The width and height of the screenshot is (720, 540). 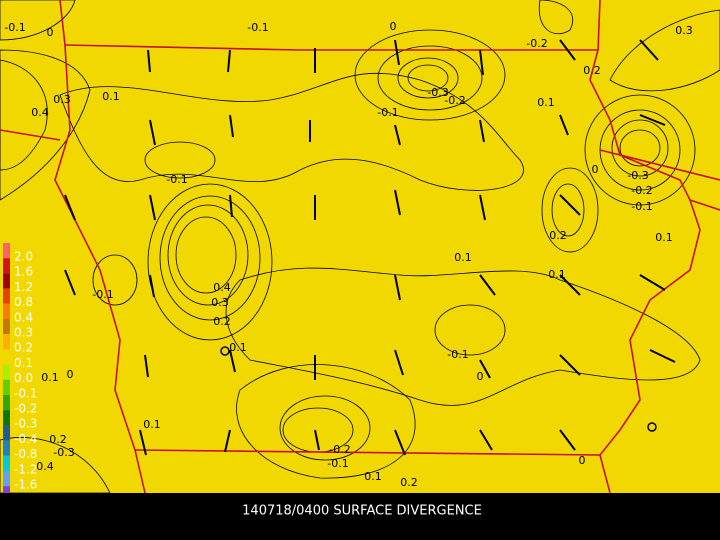 What do you see at coordinates (25, 439) in the screenshot?
I see `legend-label: -0.4` at bounding box center [25, 439].